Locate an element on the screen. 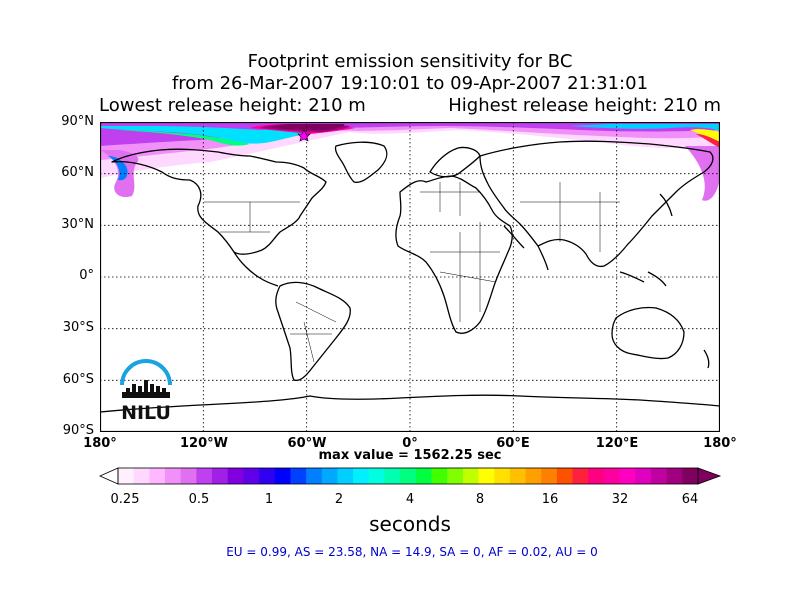  colorbar-tick-0: 0.25 is located at coordinates (125, 499).